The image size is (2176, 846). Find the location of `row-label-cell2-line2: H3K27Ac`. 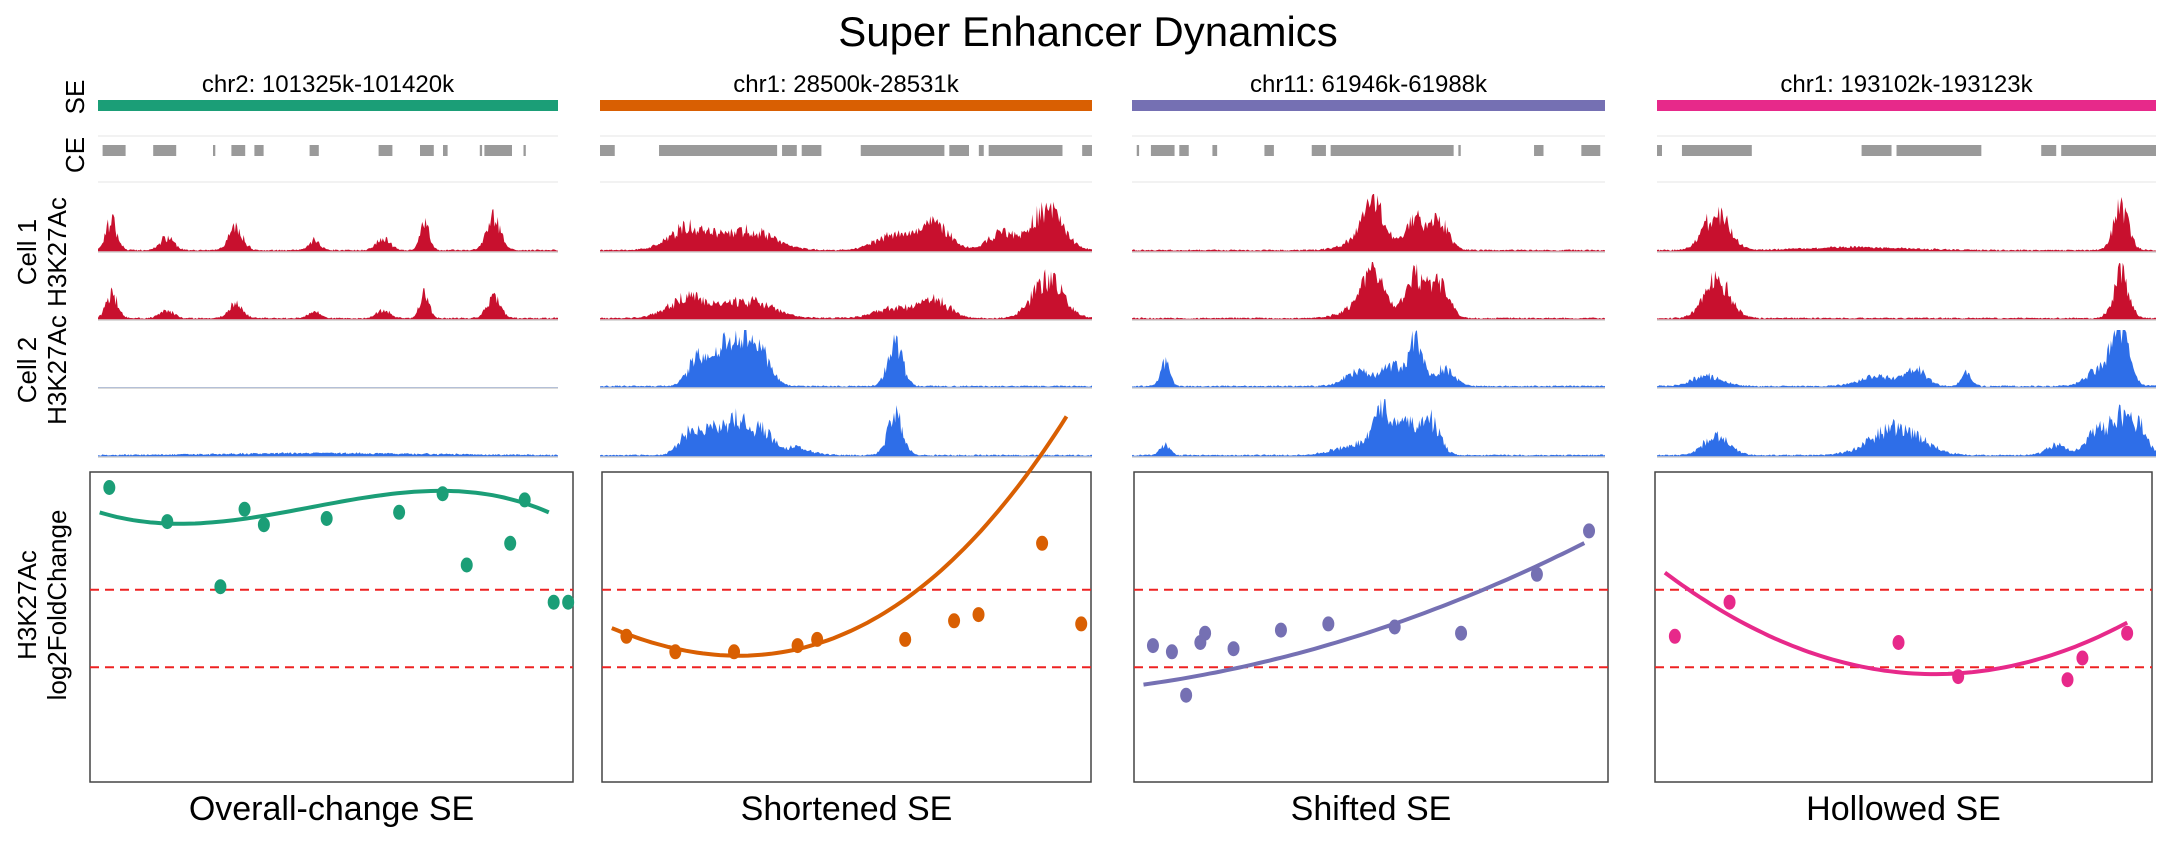

row-label-cell2-line2: H3K27Ac is located at coordinates (57, 370).